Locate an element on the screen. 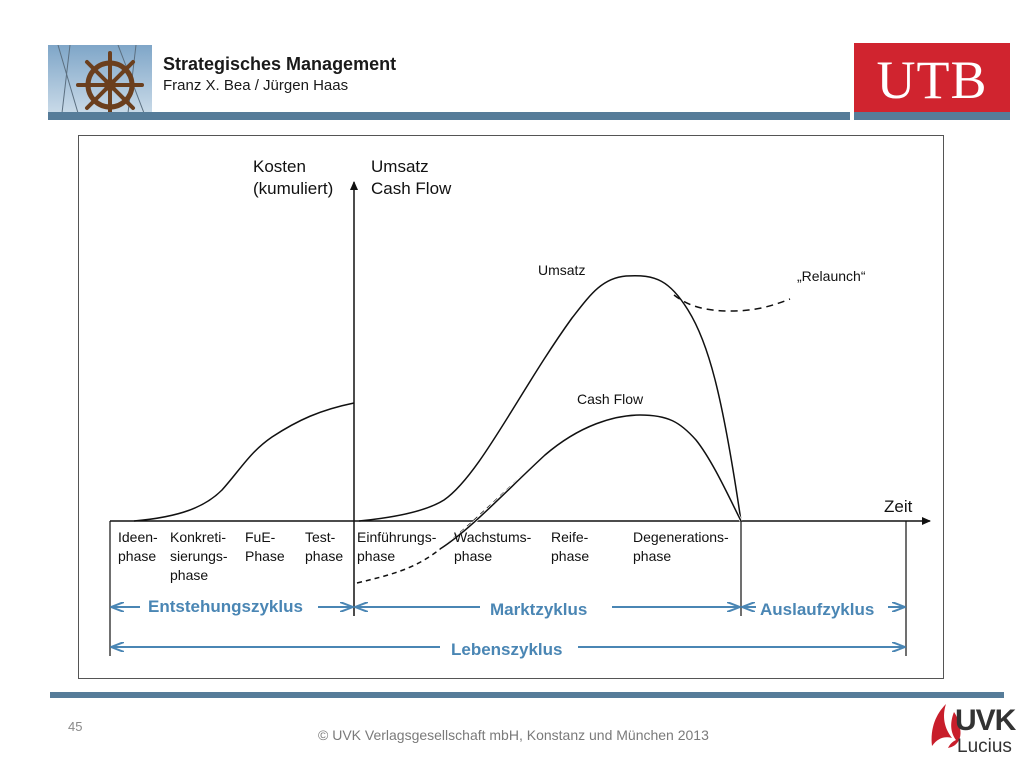 Image resolution: width=1024 pixels, height=768 pixels. umsatz-curve is located at coordinates (550, 398).